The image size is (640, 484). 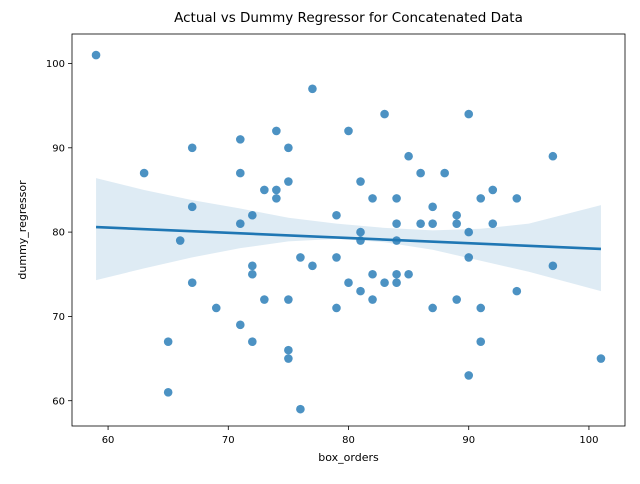 I want to click on regression-line, so click(x=348, y=238).